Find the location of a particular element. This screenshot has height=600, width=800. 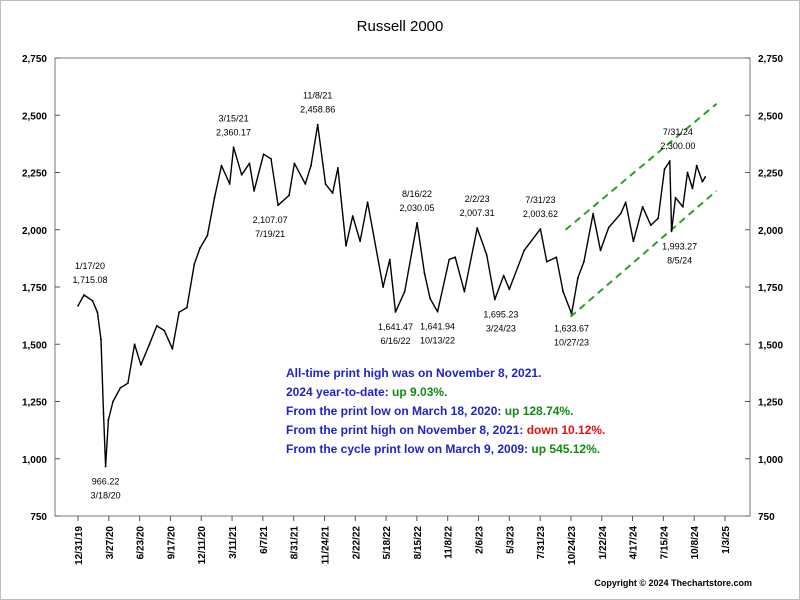

annotation-value: 1,715.08 is located at coordinates (89, 280).